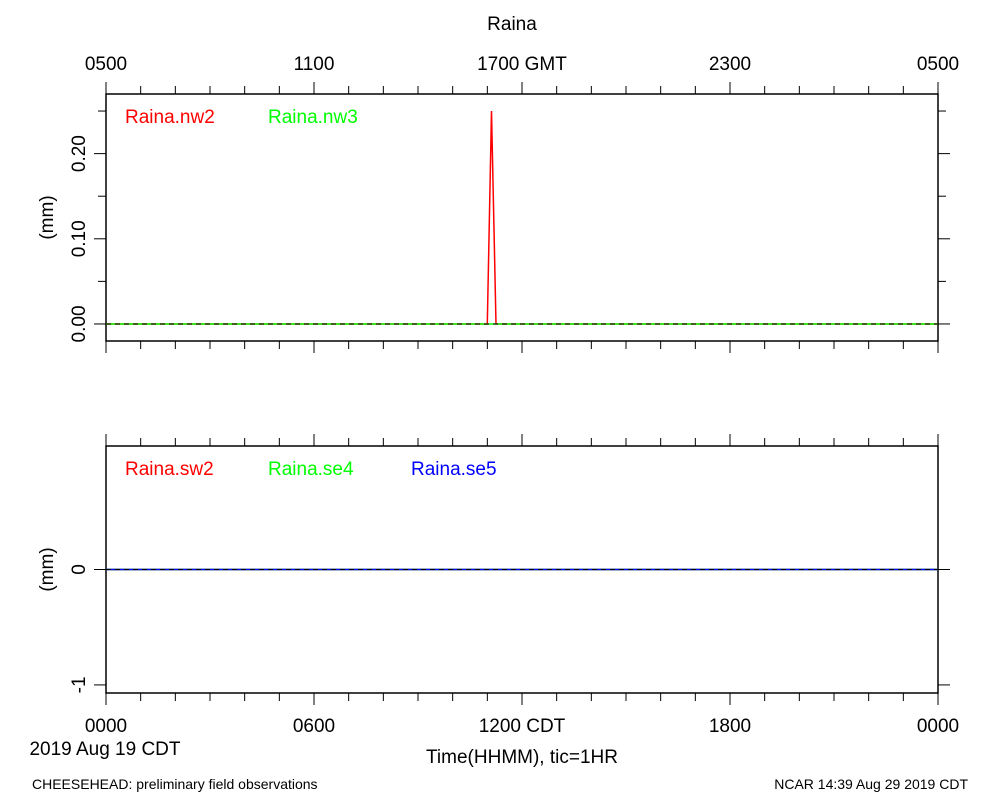 This screenshot has width=1000, height=800. I want to click on top-axis-tick-label: 1700 GMT, so click(522, 64).